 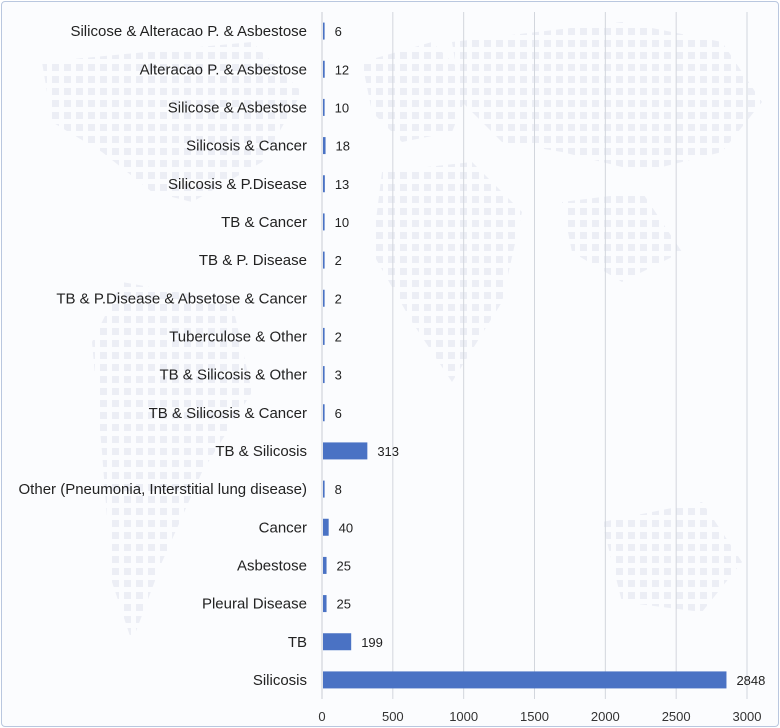 I want to click on category-label: TB & P.Disease & Absetose & Cancer, so click(x=181, y=298).